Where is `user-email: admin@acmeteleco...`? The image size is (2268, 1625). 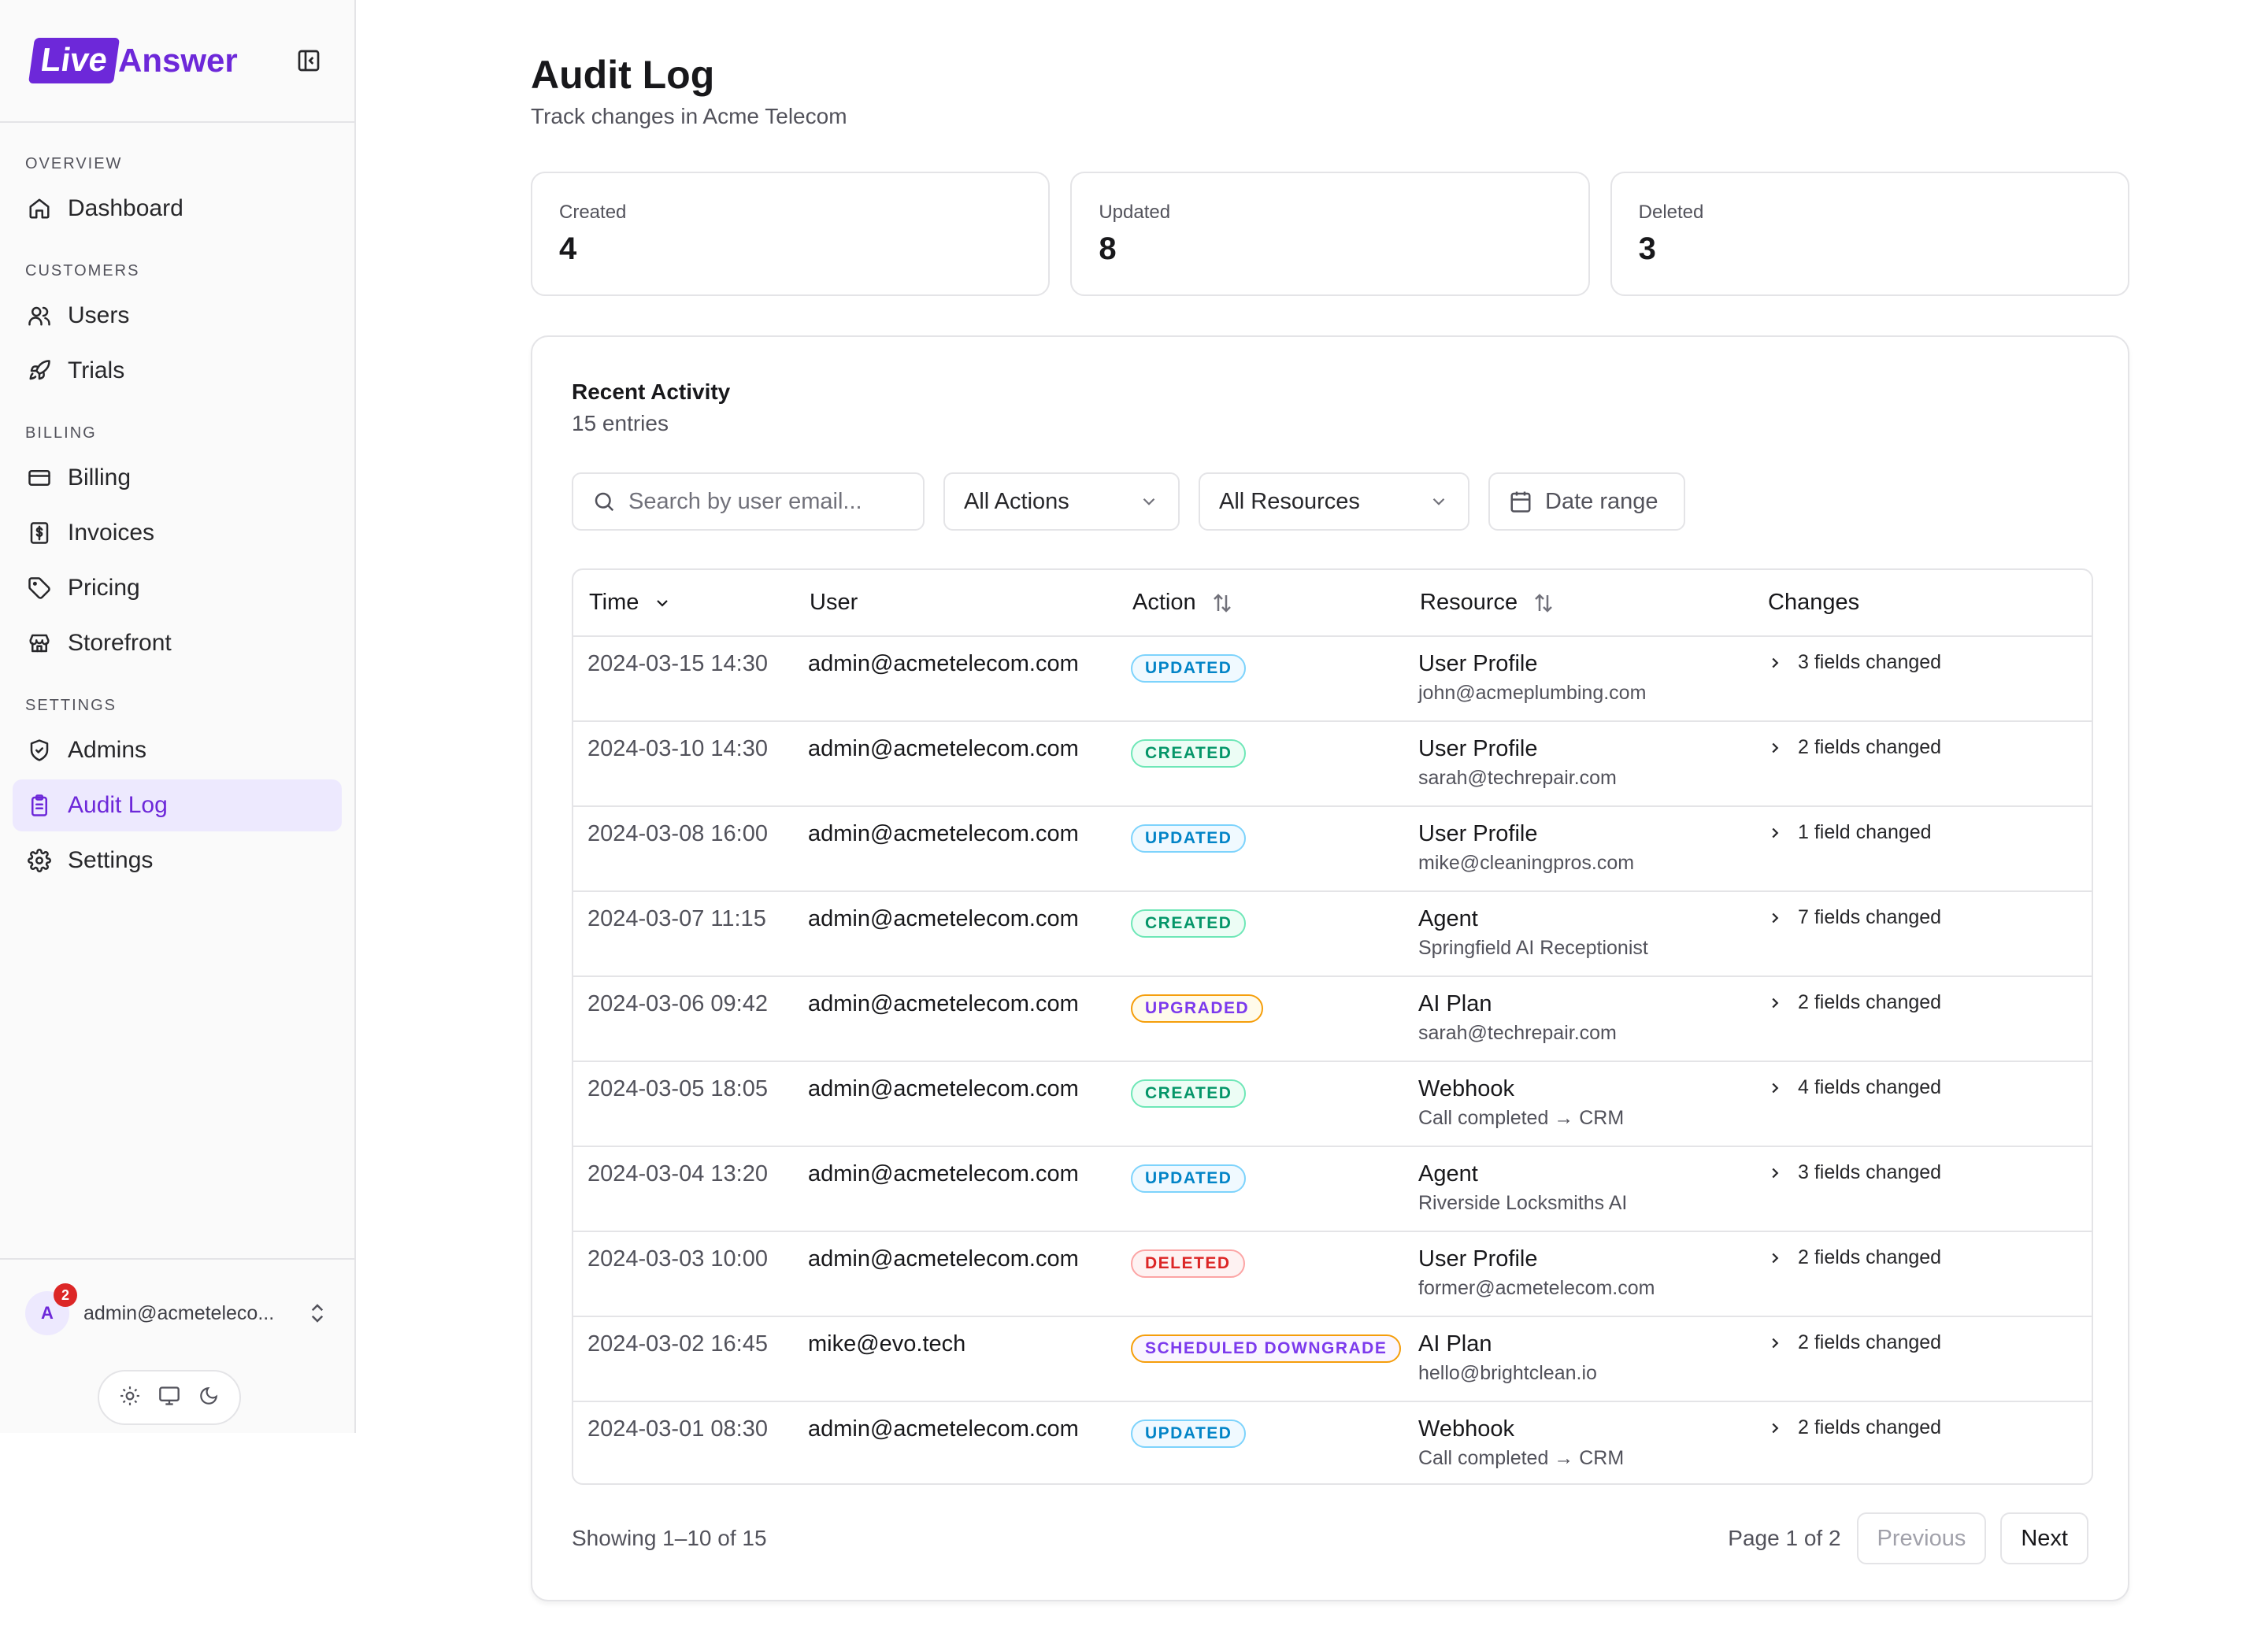 user-email: admin@acmeteleco... is located at coordinates (179, 1312).